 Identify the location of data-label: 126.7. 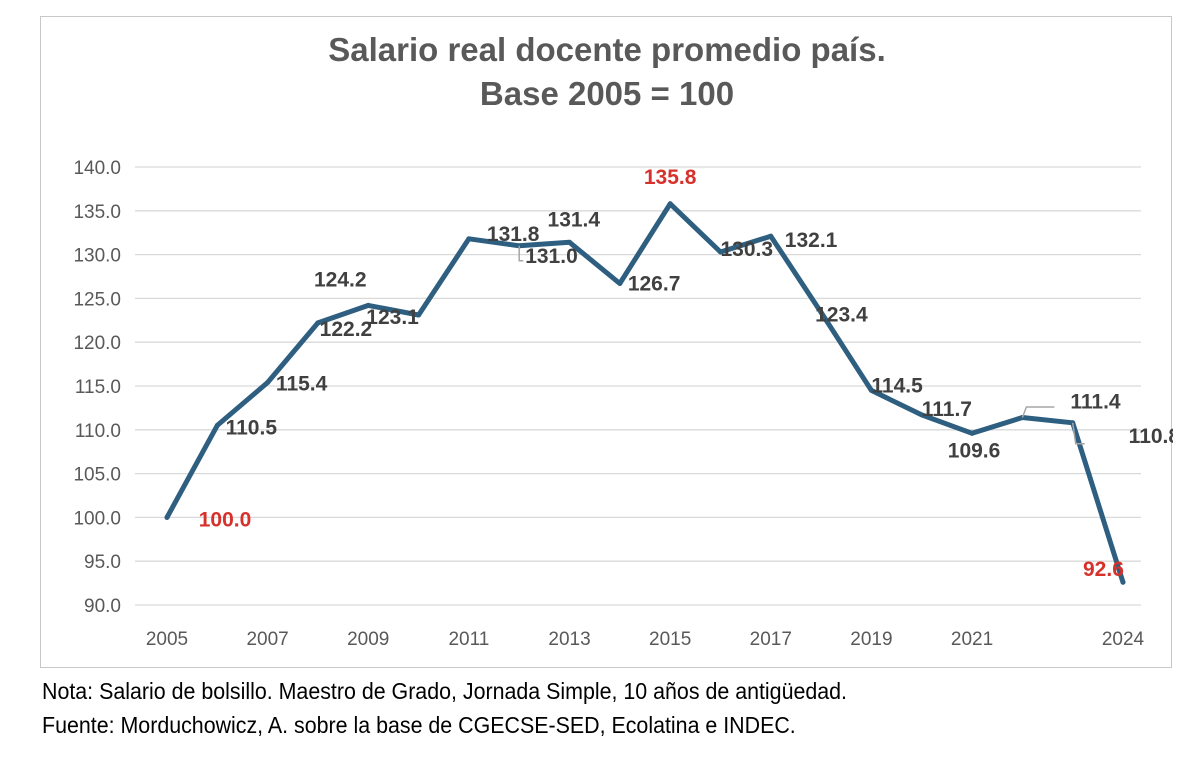
(654, 284).